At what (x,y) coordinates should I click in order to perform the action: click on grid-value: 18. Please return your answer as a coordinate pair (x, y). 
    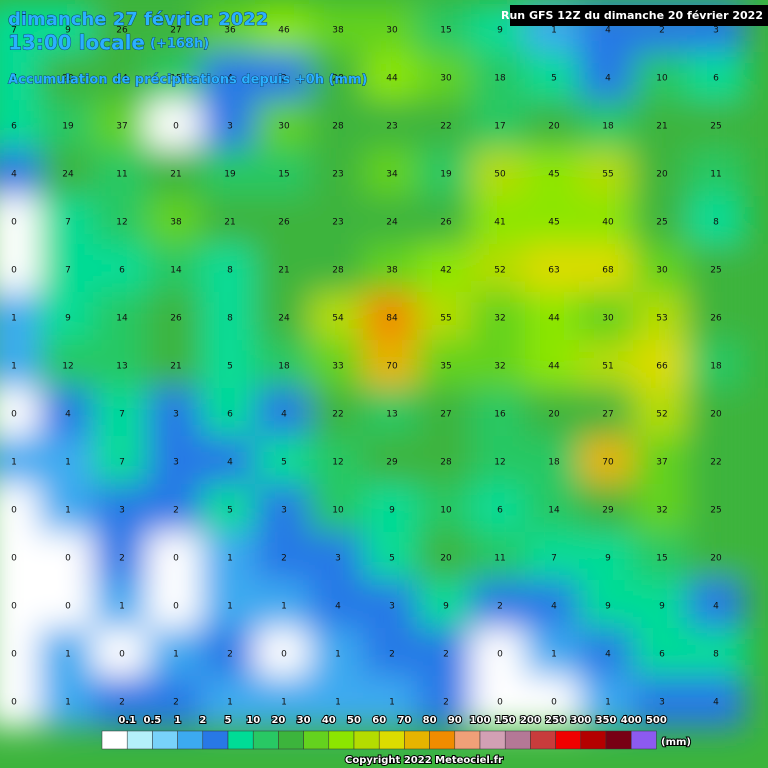
    Looking at the image, I should click on (716, 367).